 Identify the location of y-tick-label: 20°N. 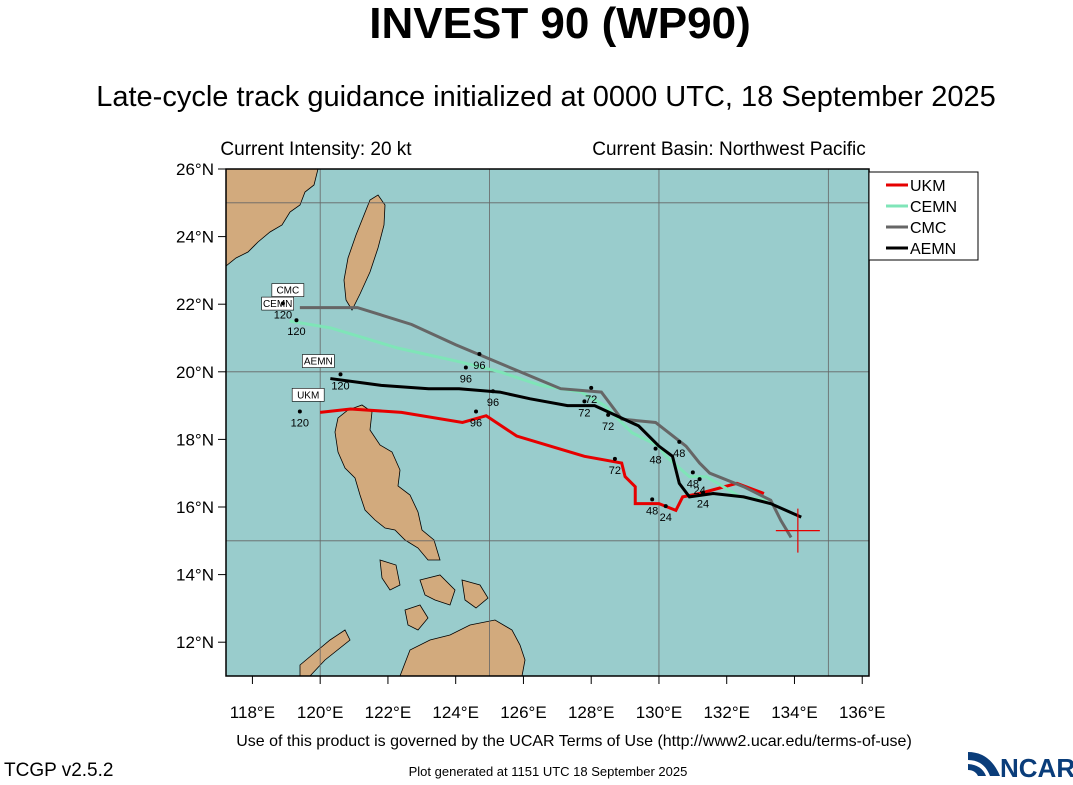
(195, 372).